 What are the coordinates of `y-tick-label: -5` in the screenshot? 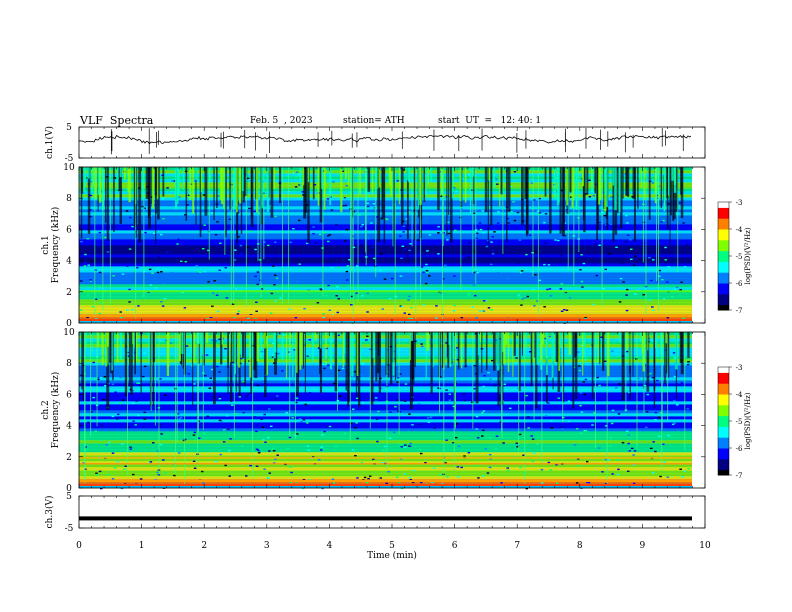 It's located at (69, 159).